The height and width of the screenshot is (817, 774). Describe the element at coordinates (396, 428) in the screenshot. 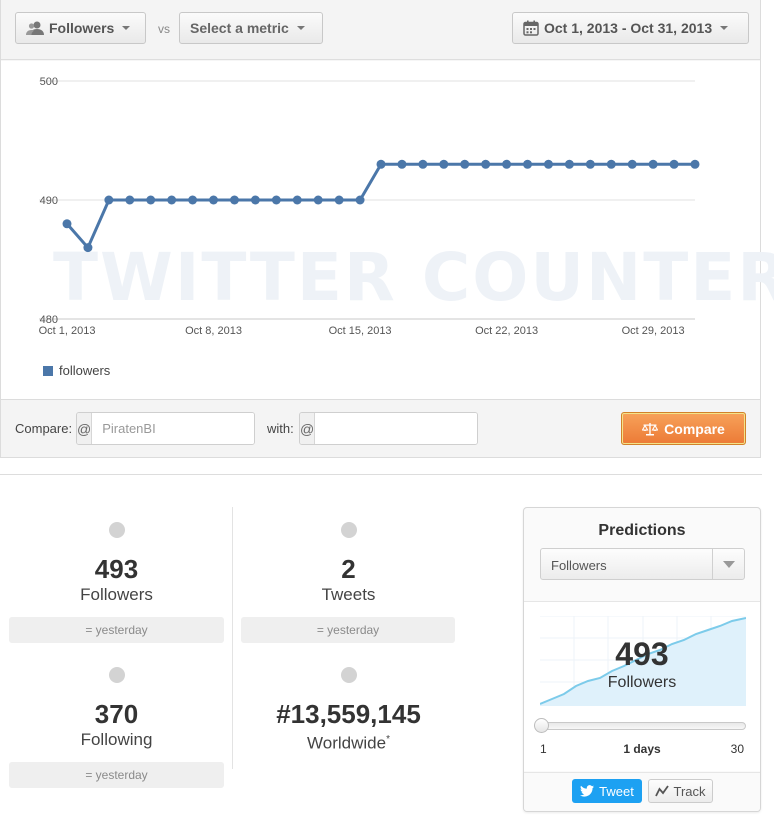

I see `compare-user2-input` at that location.